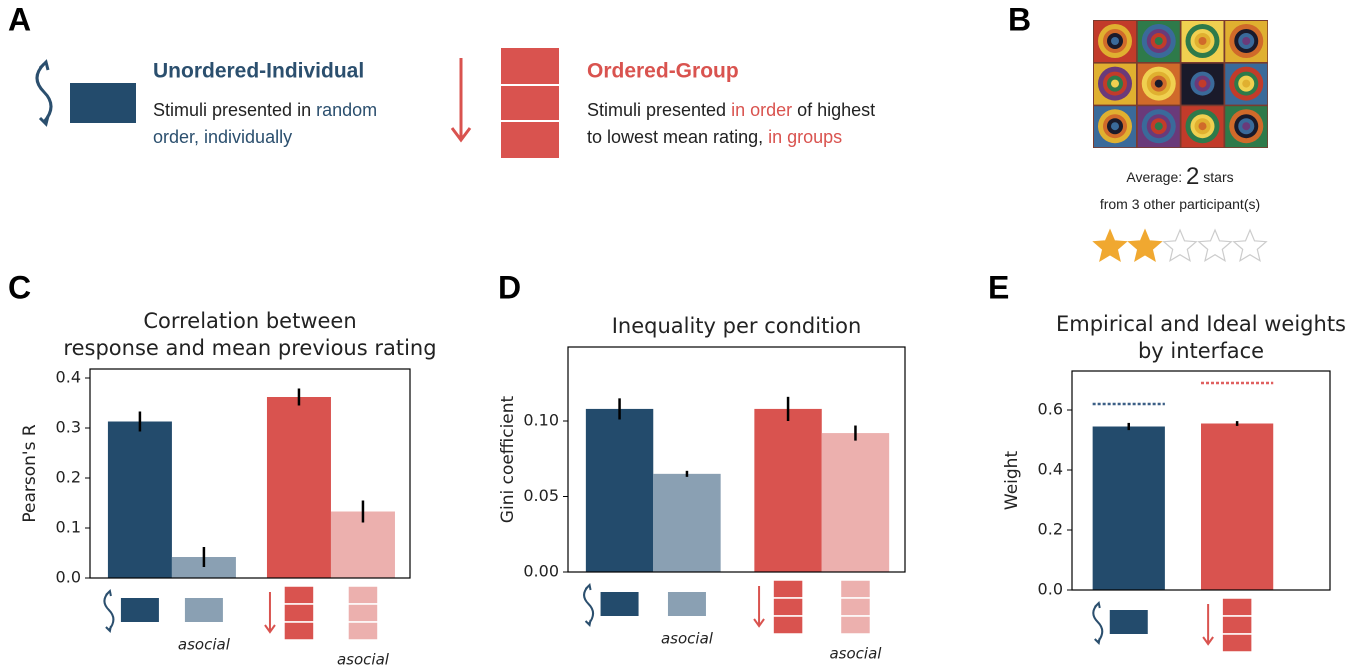 Image resolution: width=1354 pixels, height=668 pixels. What do you see at coordinates (1019, 19) in the screenshot?
I see `panel-label: B` at bounding box center [1019, 19].